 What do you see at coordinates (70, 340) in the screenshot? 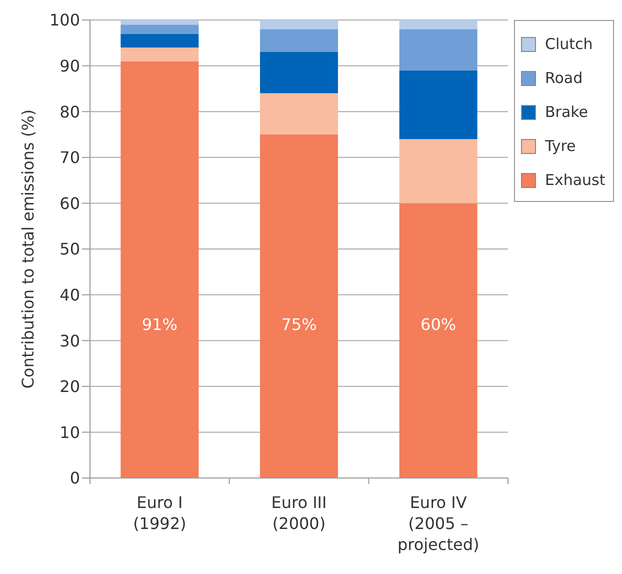
I see `y-tick-label: 30` at bounding box center [70, 340].